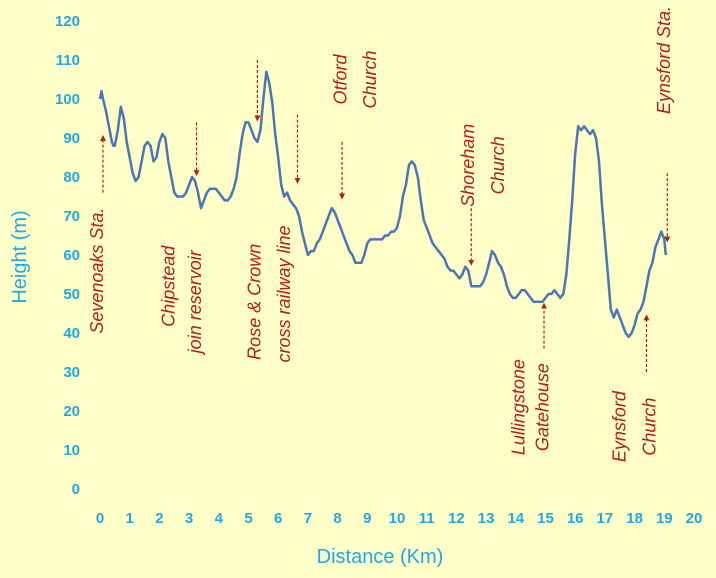 The height and width of the screenshot is (578, 716). I want to click on y-axis-title: Height (m), so click(20, 256).